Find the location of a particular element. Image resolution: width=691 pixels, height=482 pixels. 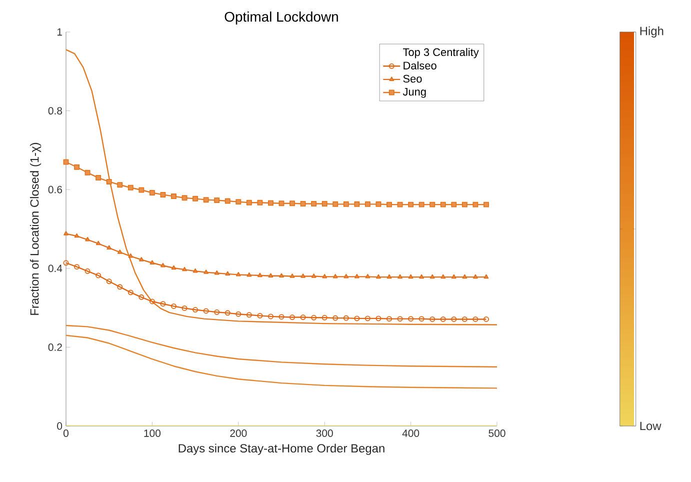

y-tick-label: 0 is located at coordinates (59, 426).